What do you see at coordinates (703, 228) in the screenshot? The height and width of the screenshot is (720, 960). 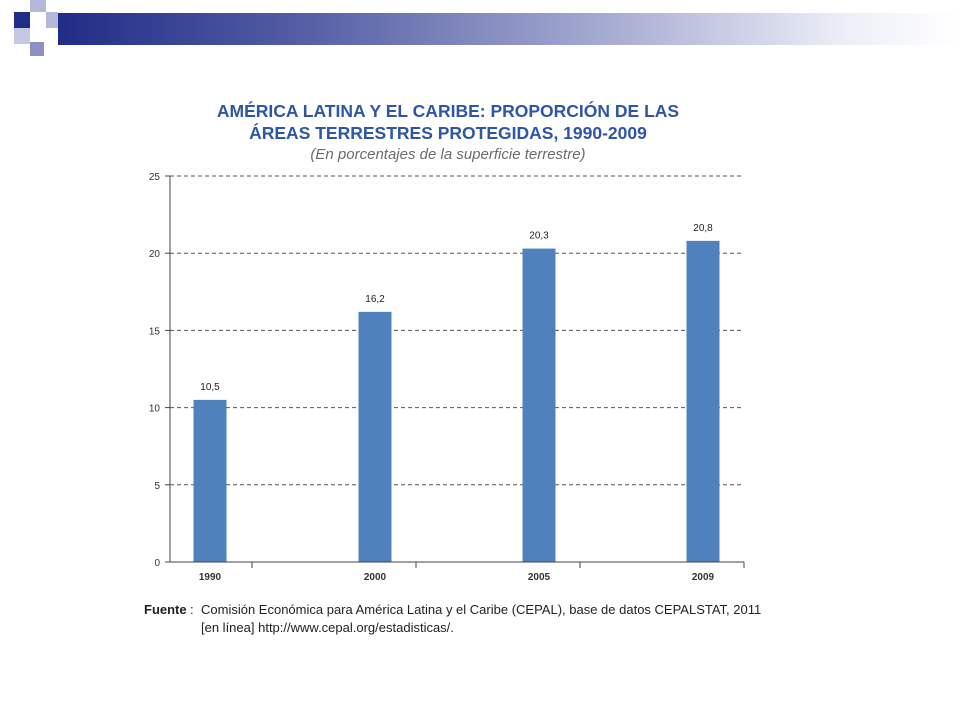 I see `data-label: 20,8` at bounding box center [703, 228].